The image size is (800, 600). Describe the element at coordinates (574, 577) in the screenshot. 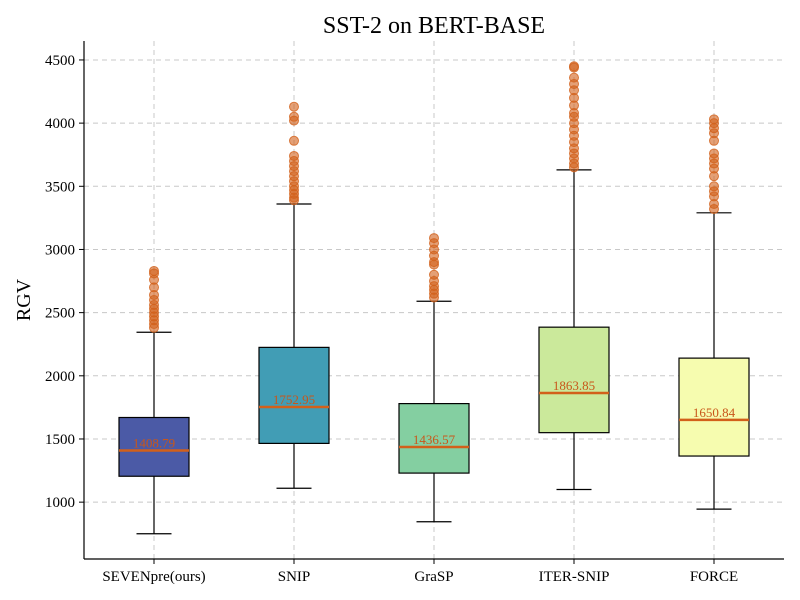

I see `x-tick-label: ITER-SNIP` at that location.